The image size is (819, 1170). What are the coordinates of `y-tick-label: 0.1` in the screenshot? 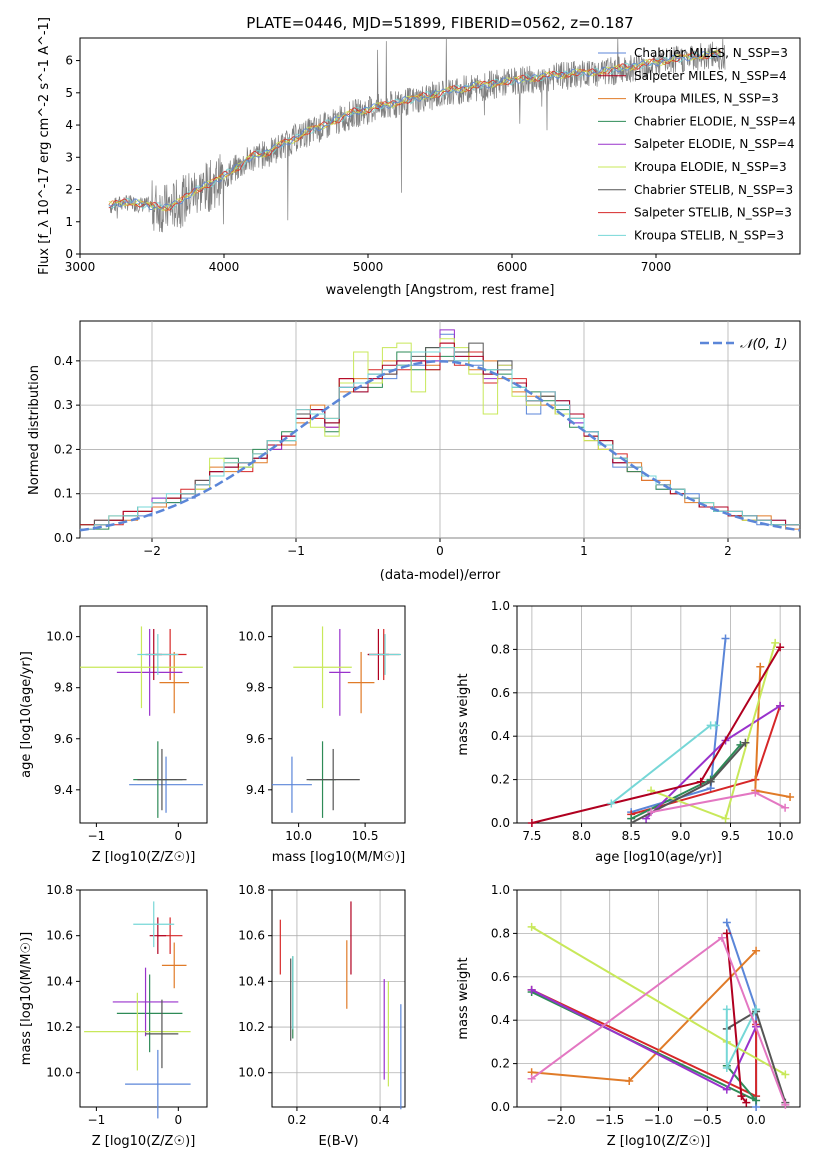 It's located at (63, 494).